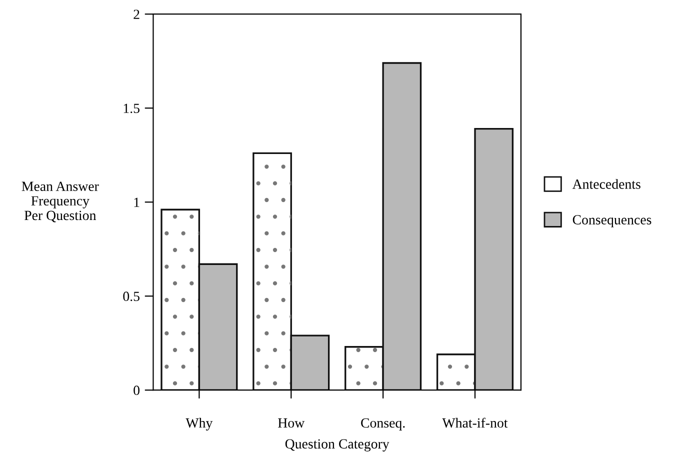 The width and height of the screenshot is (681, 470). What do you see at coordinates (137, 14) in the screenshot?
I see `y-tick-label: 2` at bounding box center [137, 14].